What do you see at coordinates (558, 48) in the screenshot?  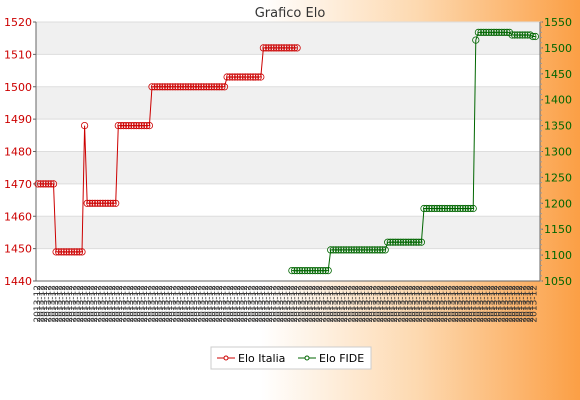 I see `y-right-tick-label: 1500` at bounding box center [558, 48].